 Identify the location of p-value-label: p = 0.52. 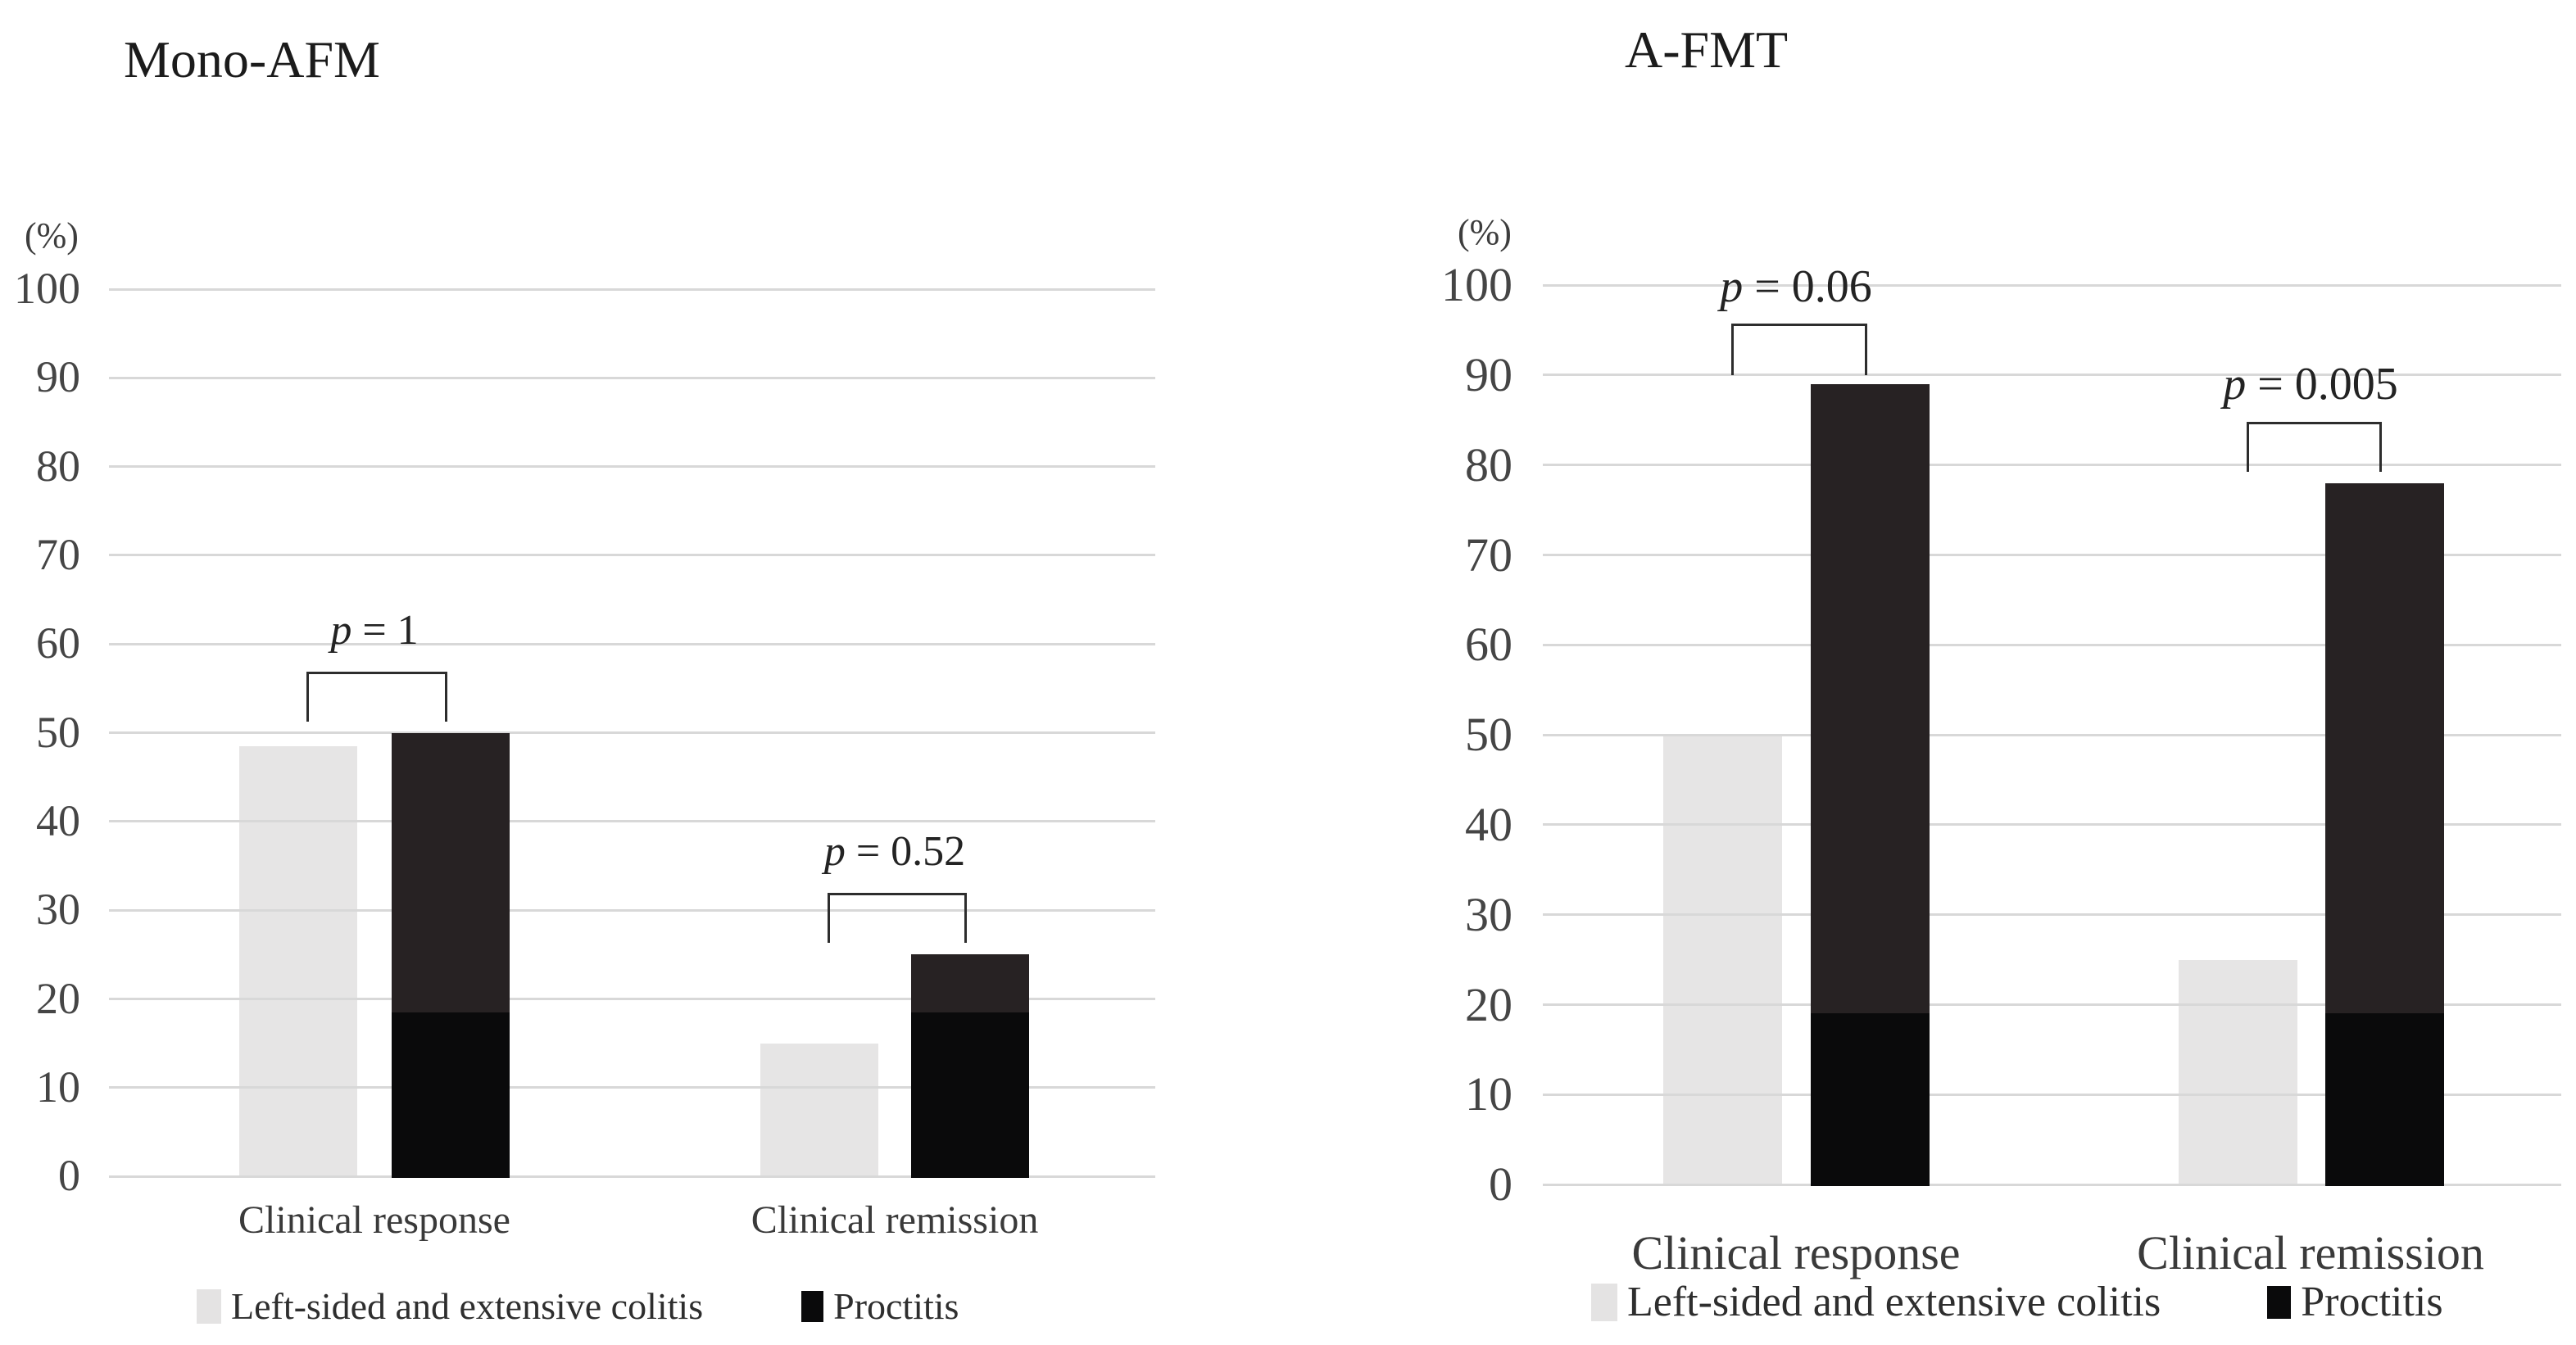
(894, 852).